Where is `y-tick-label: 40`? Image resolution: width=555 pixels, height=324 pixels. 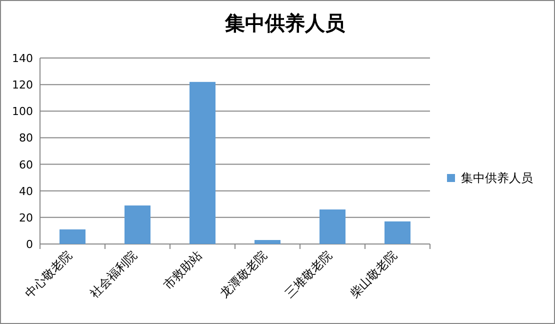 y-tick-label: 40 is located at coordinates (26, 191).